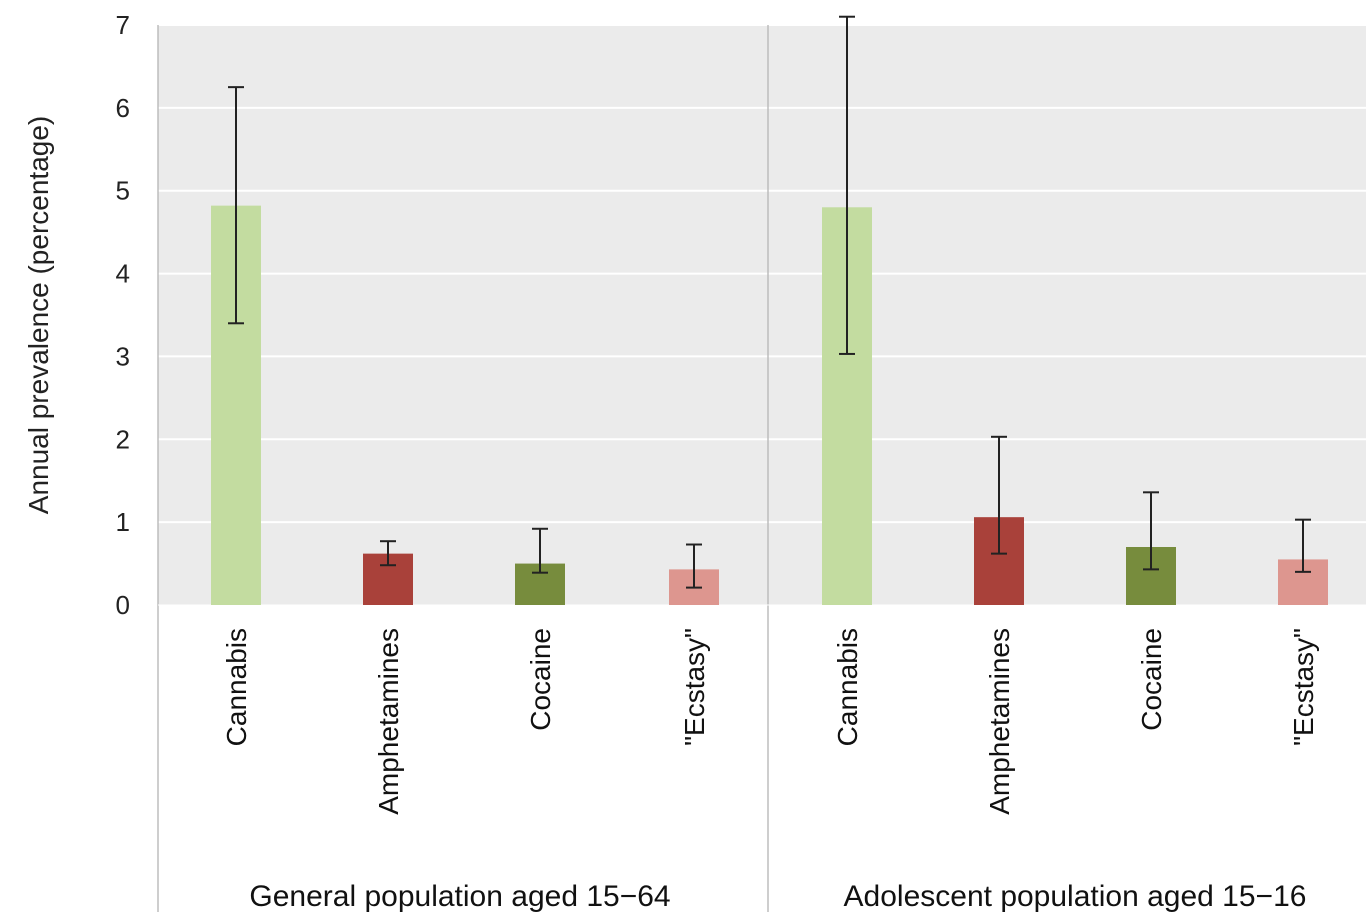 The height and width of the screenshot is (917, 1366). Describe the element at coordinates (123, 25) in the screenshot. I see `y-tick-label: 7` at that location.